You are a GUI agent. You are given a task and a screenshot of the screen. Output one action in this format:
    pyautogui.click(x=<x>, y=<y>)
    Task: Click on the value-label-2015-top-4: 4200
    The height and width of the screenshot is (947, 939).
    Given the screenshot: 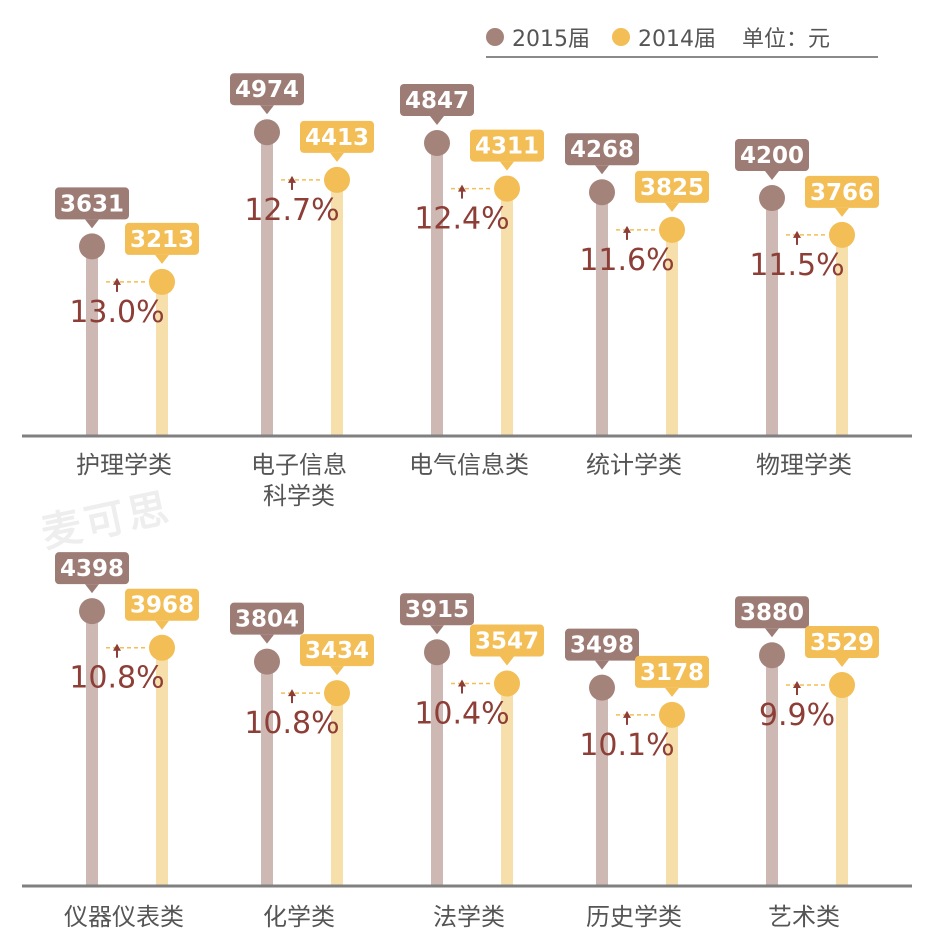 What is the action you would take?
    pyautogui.click(x=772, y=159)
    